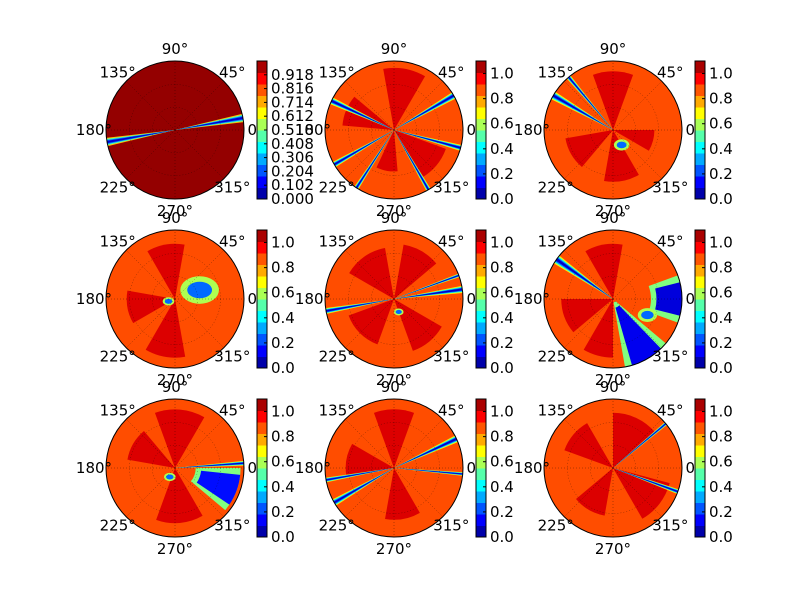  I want to click on contour-blob, so click(621, 145).